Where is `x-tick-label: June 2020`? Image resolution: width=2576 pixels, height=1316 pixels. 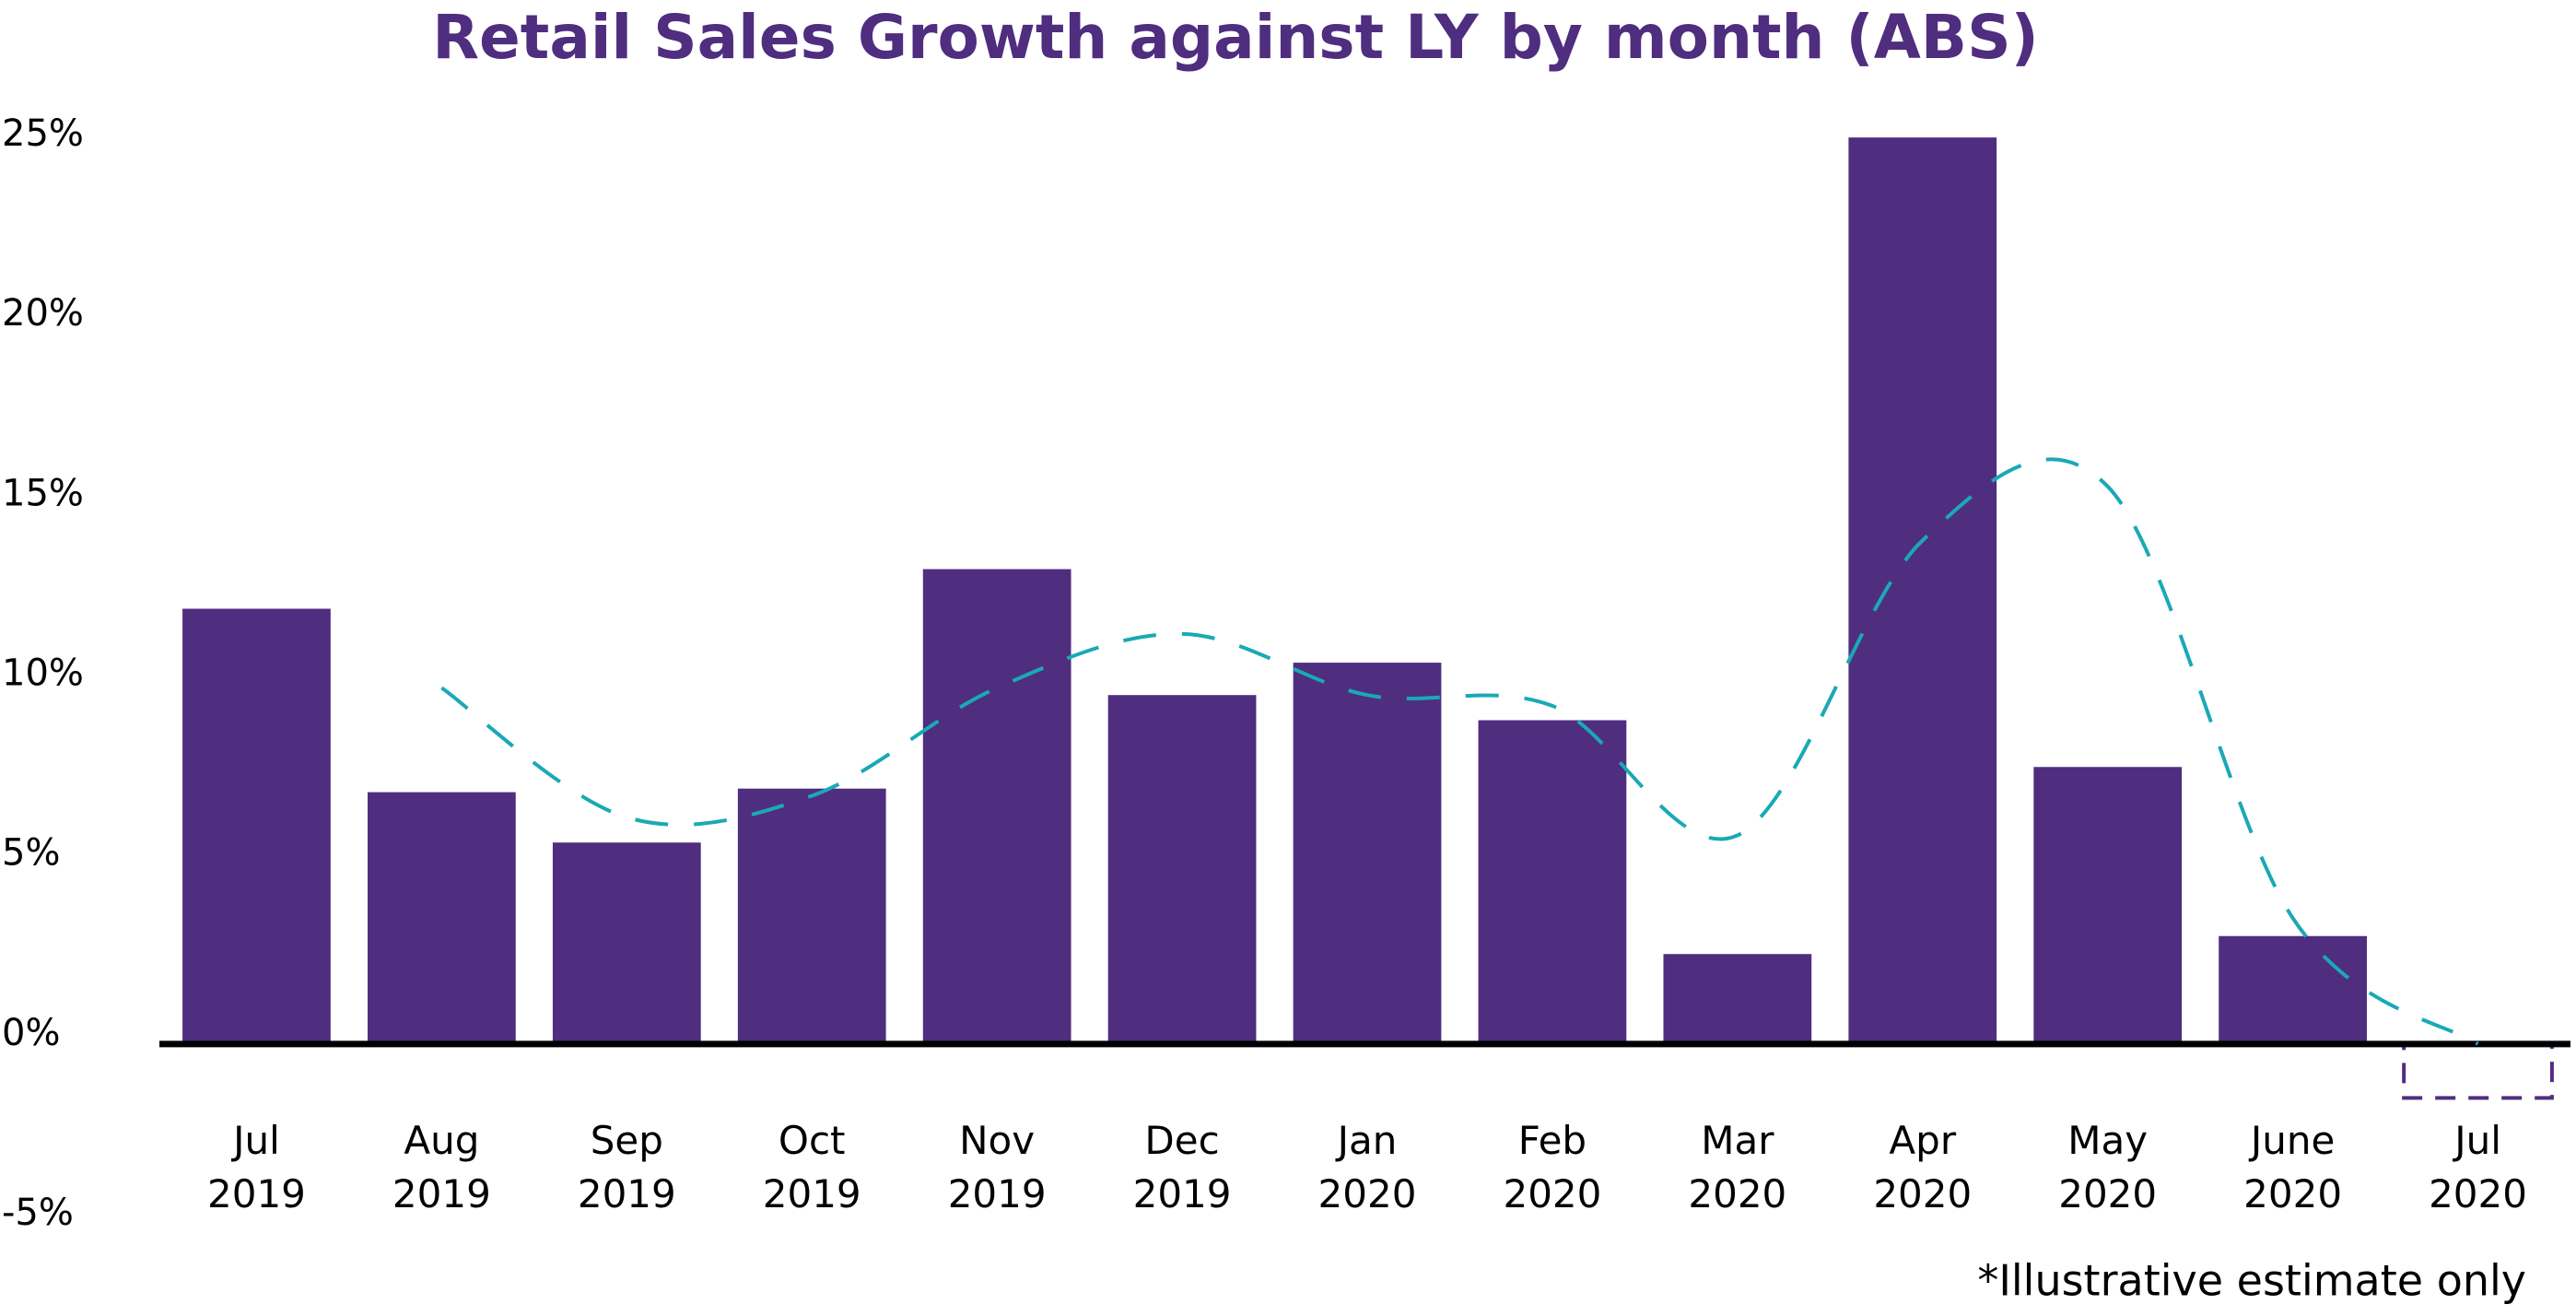
x-tick-label: June 2020 is located at coordinates (2293, 1167).